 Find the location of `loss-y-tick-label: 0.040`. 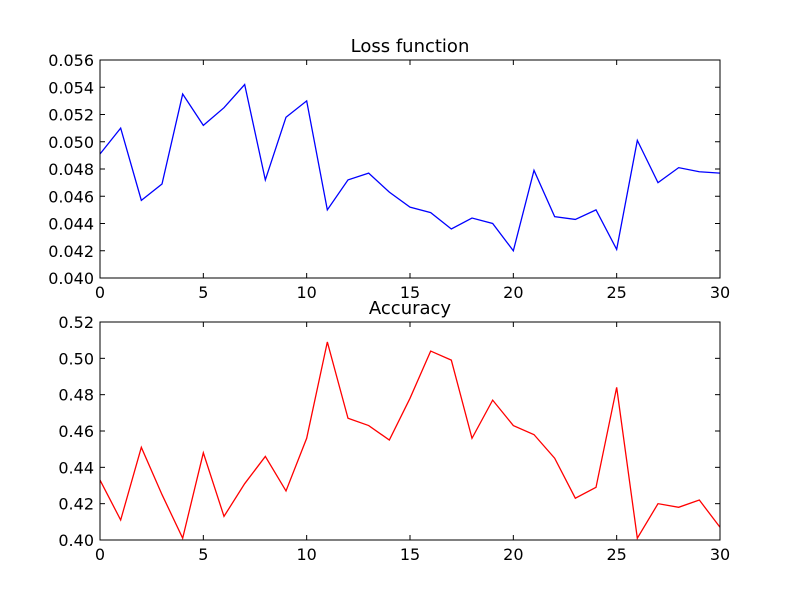

loss-y-tick-label: 0.040 is located at coordinates (71, 278).